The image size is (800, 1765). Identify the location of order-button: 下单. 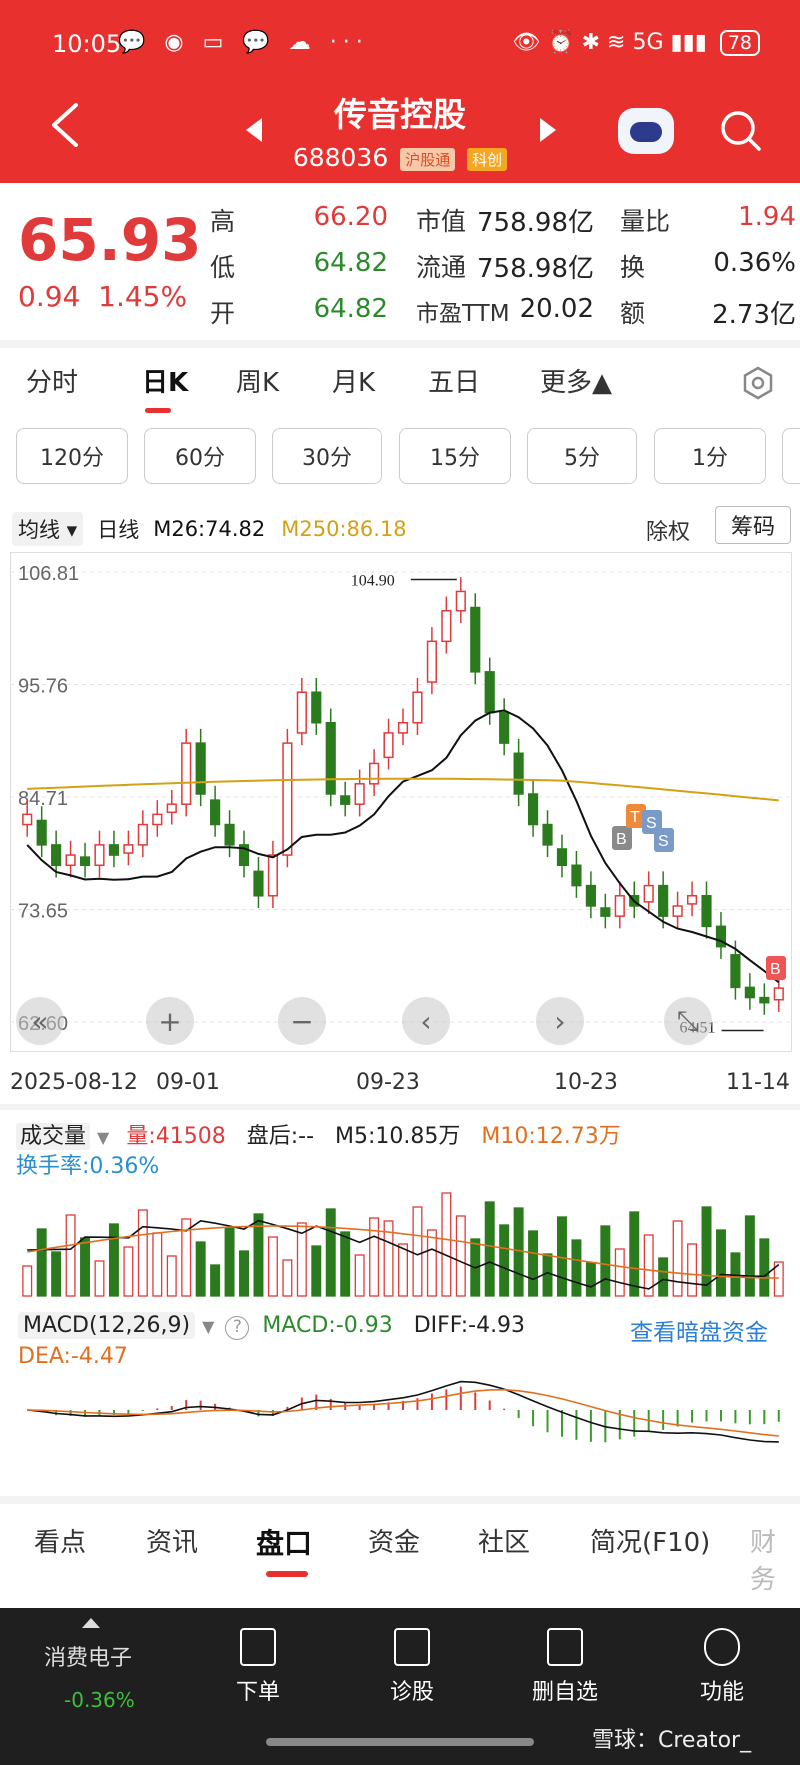
(258, 1667).